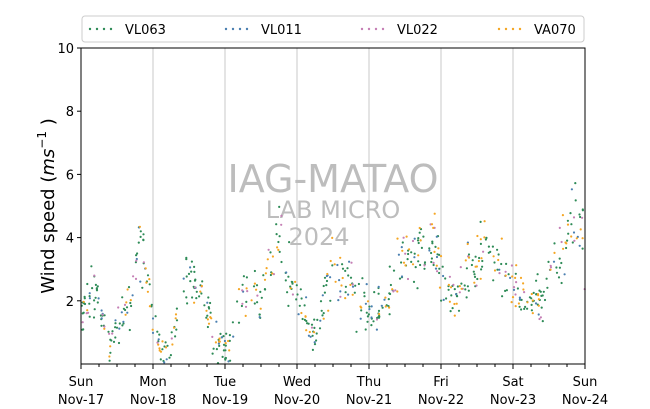 The image size is (650, 409). I want to click on x-tick-label-day: Tue, so click(224, 382).